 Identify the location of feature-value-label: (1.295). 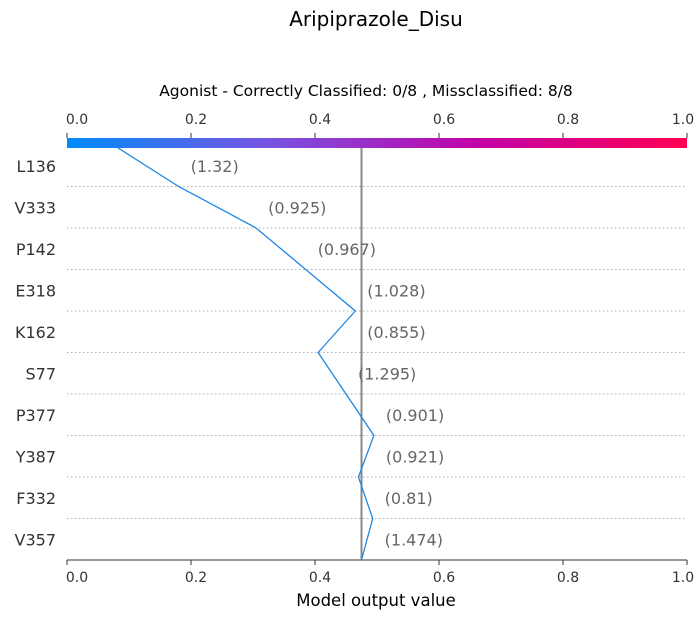
(387, 373).